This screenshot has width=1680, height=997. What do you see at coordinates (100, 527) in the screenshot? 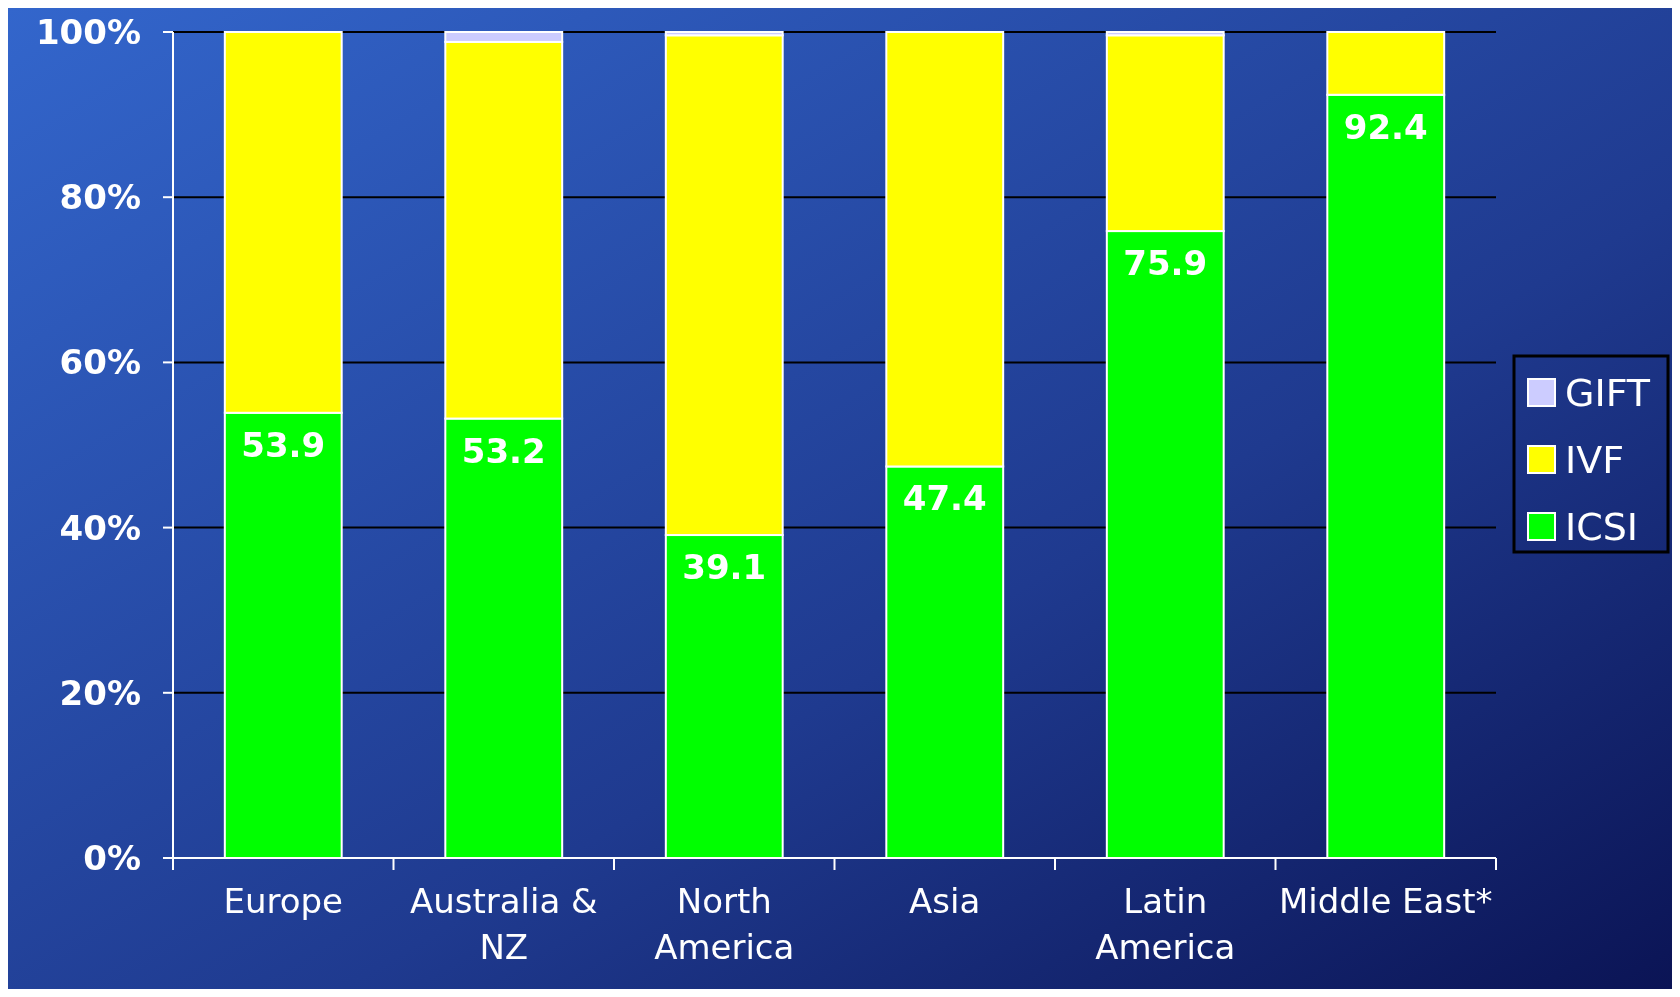
I see `y-tick-label: 40%` at bounding box center [100, 527].